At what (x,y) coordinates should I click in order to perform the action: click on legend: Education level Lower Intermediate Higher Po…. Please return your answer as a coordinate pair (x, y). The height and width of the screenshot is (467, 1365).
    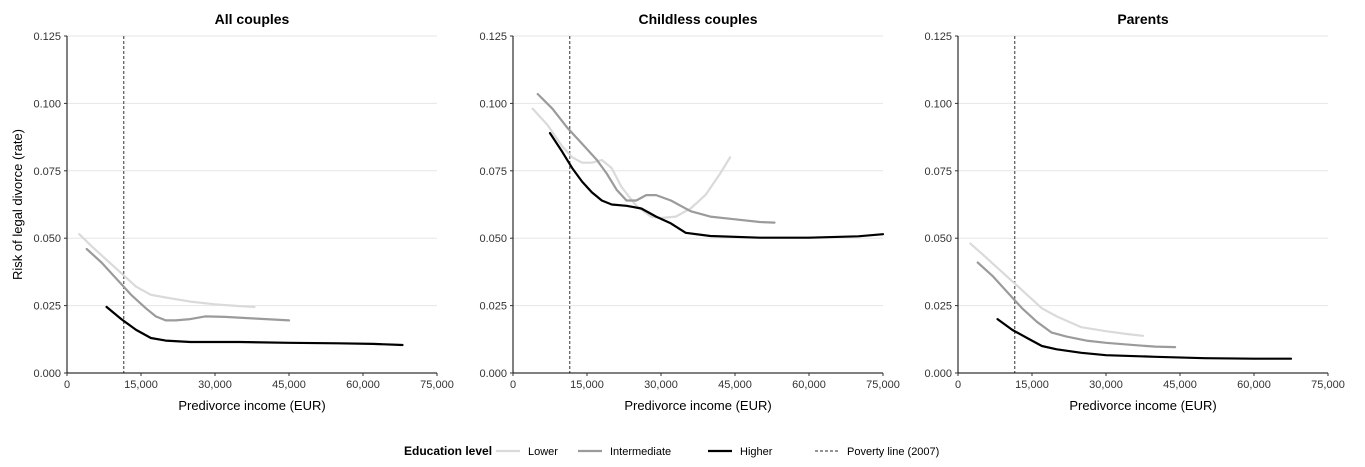
    Looking at the image, I should click on (671, 451).